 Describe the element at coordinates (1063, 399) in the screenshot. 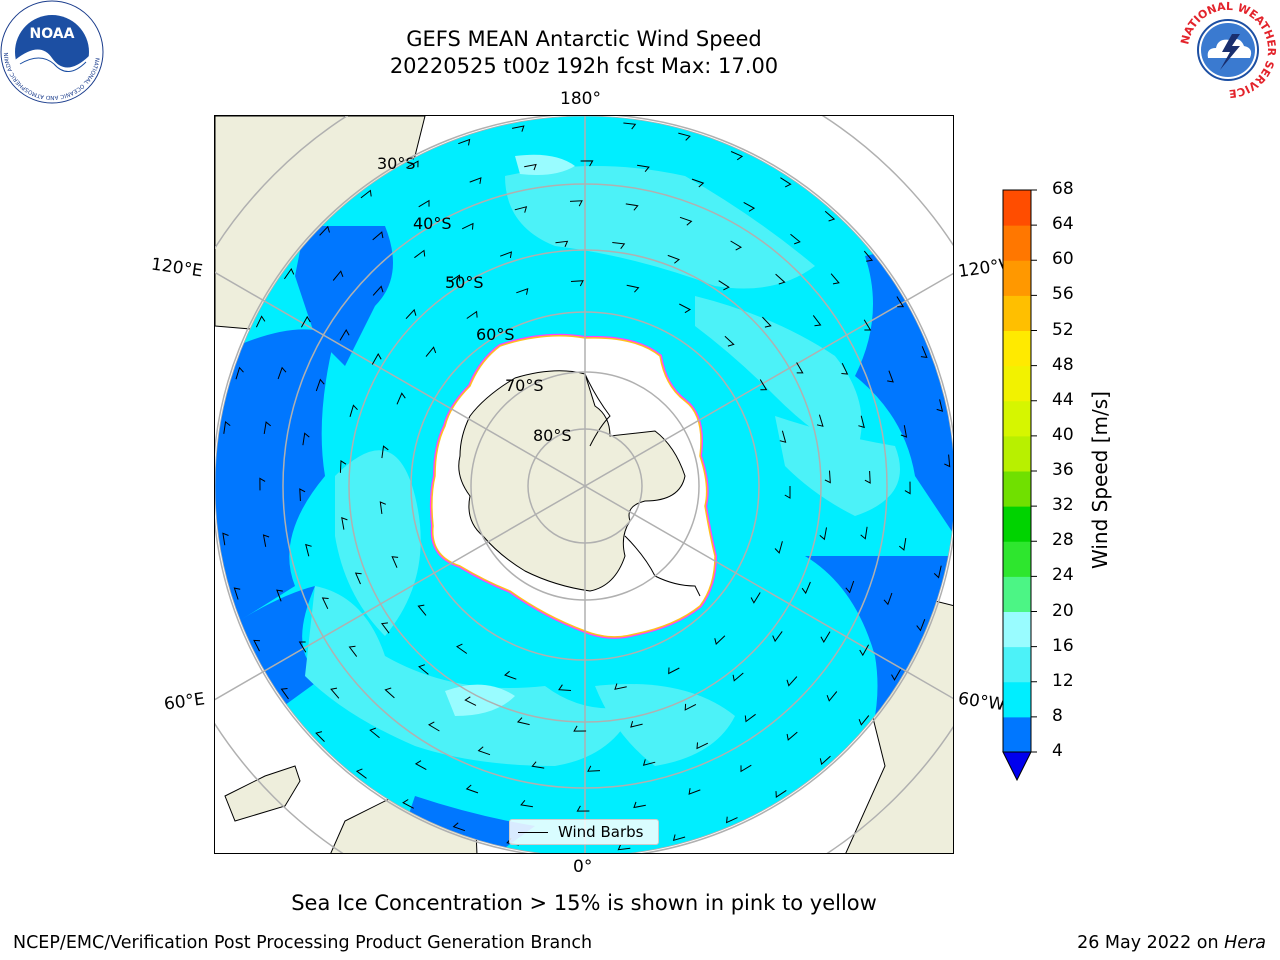

I see `colorbar-tick-label: 44` at that location.